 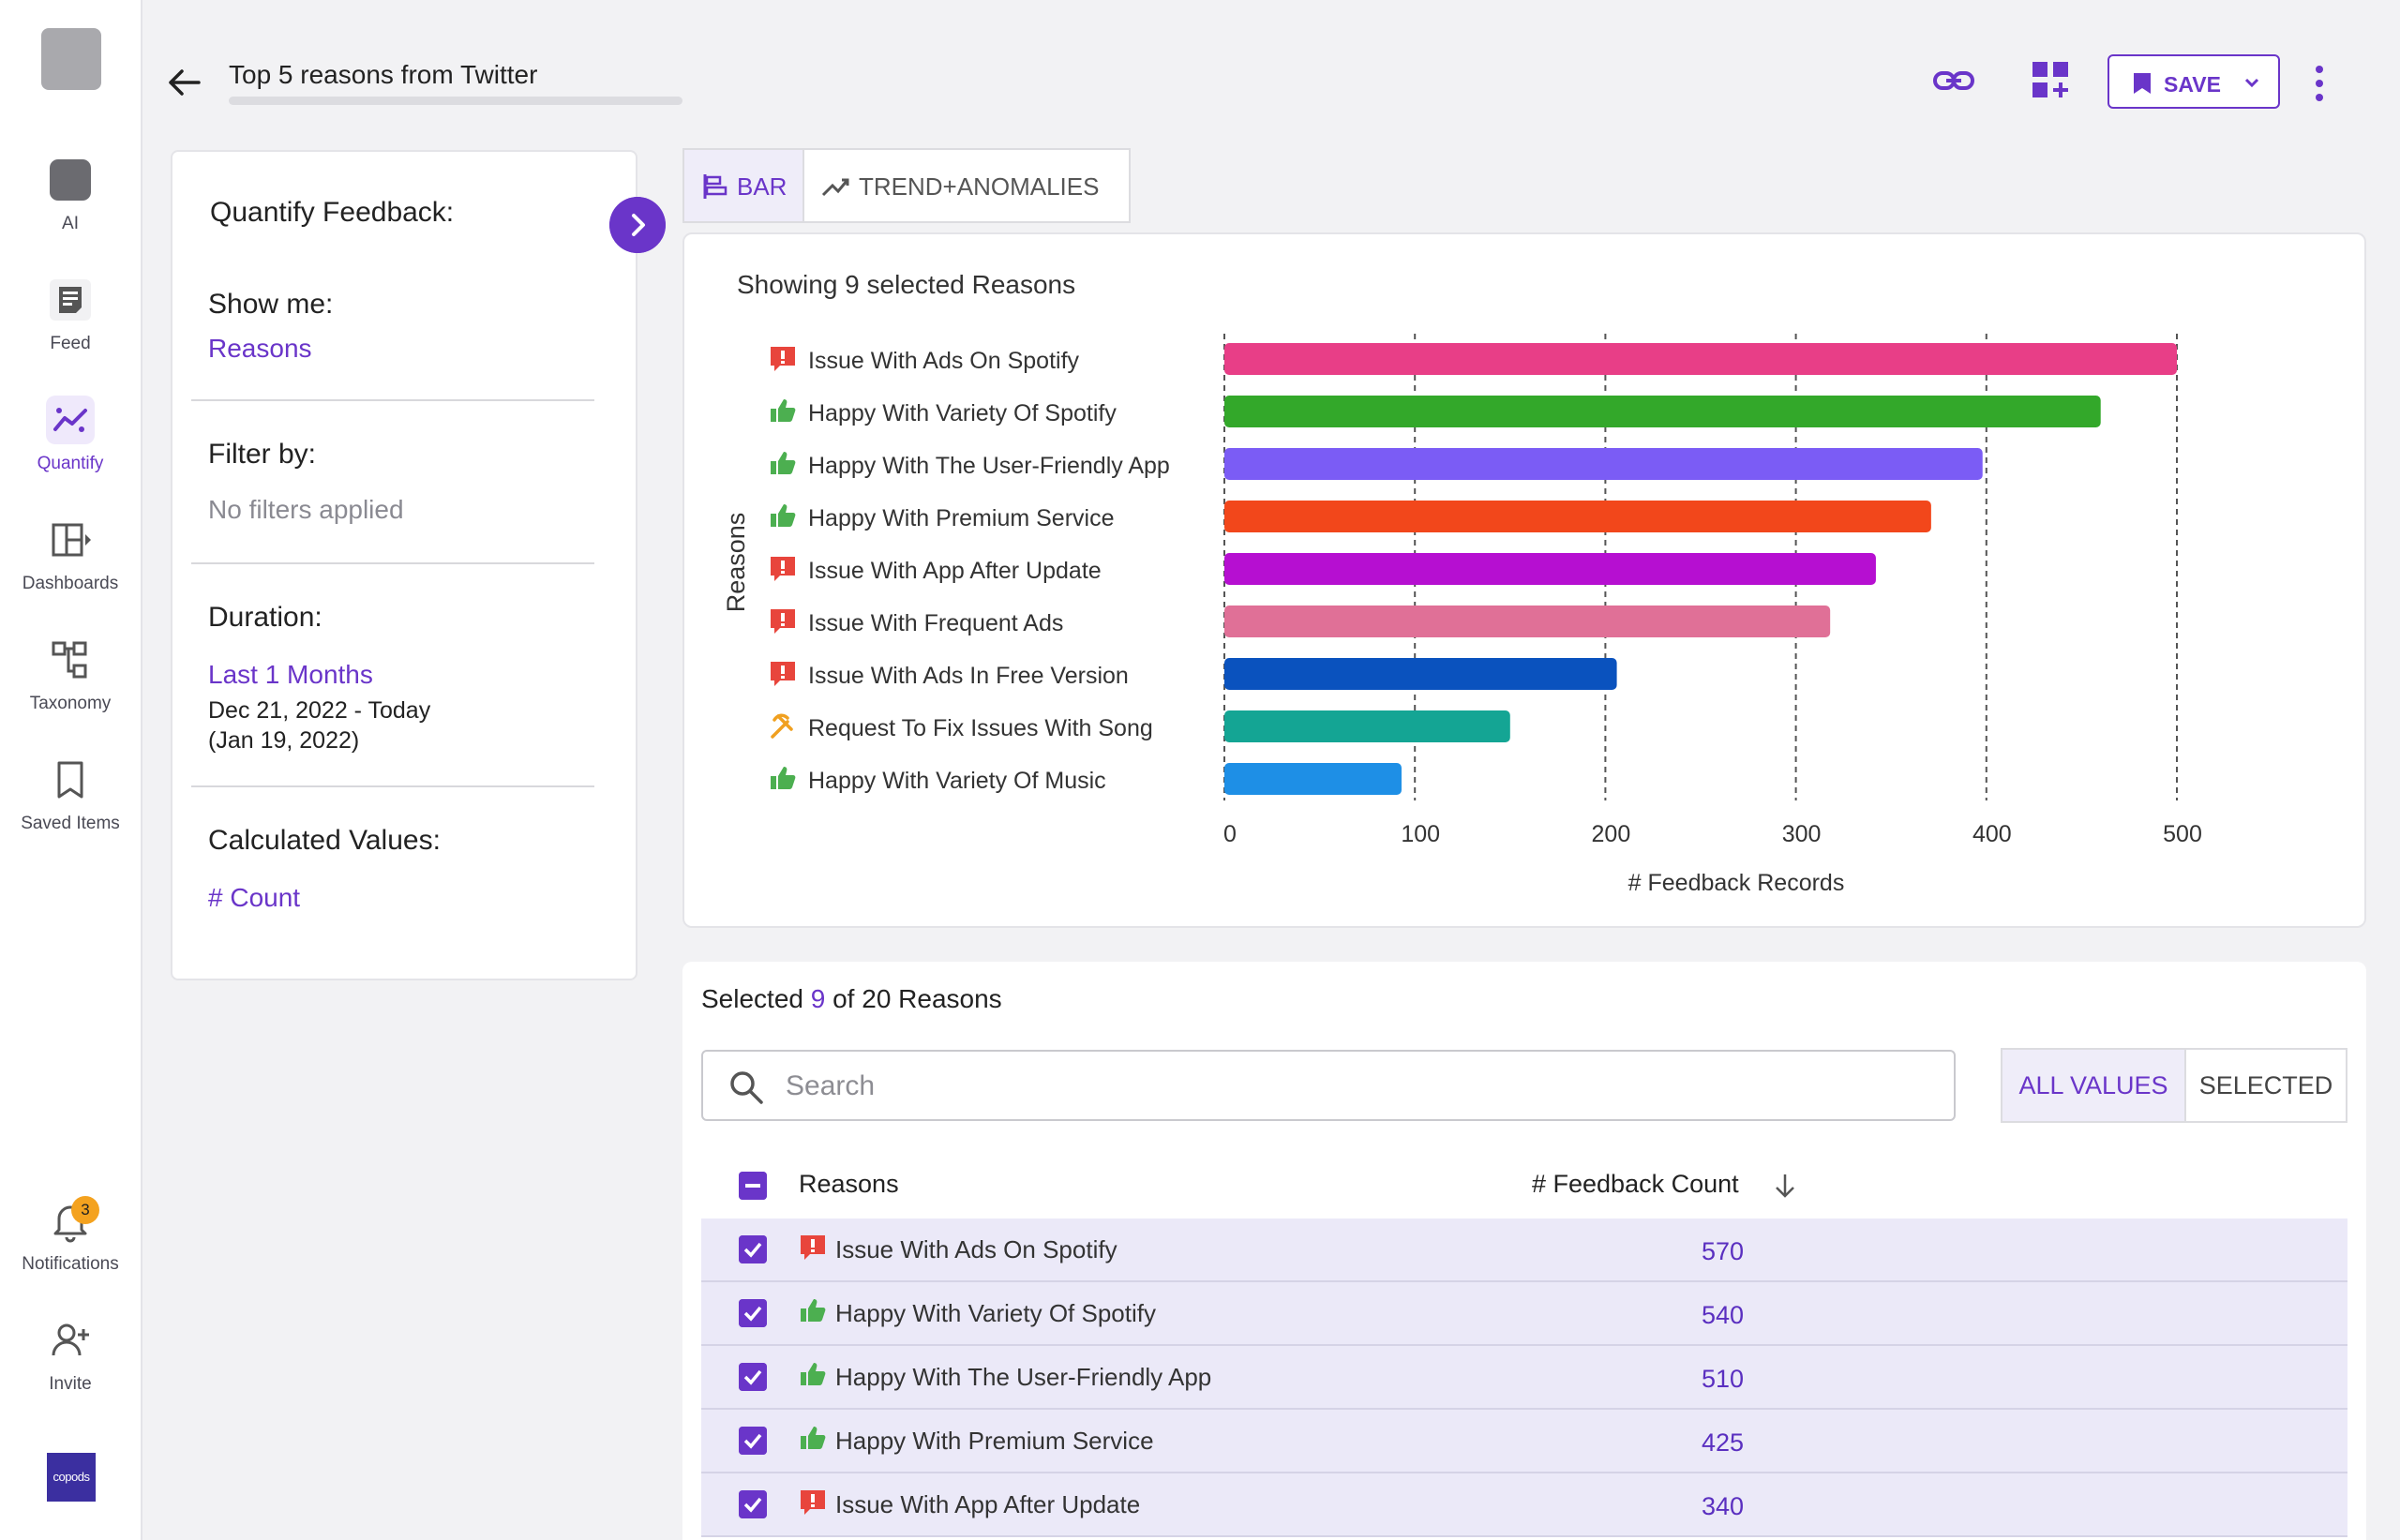 What do you see at coordinates (70, 195) in the screenshot?
I see `sidebar-item-ai: AI` at bounding box center [70, 195].